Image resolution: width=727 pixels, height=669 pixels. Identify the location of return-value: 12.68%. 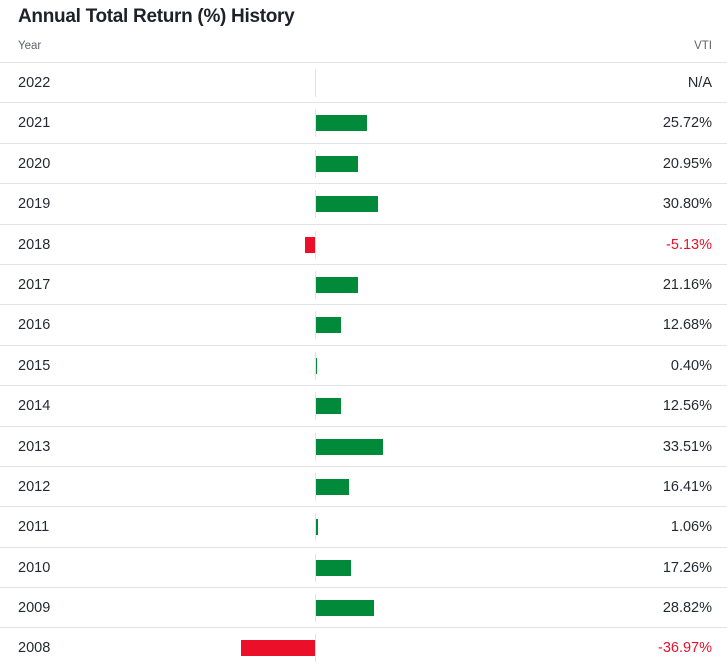
(687, 325).